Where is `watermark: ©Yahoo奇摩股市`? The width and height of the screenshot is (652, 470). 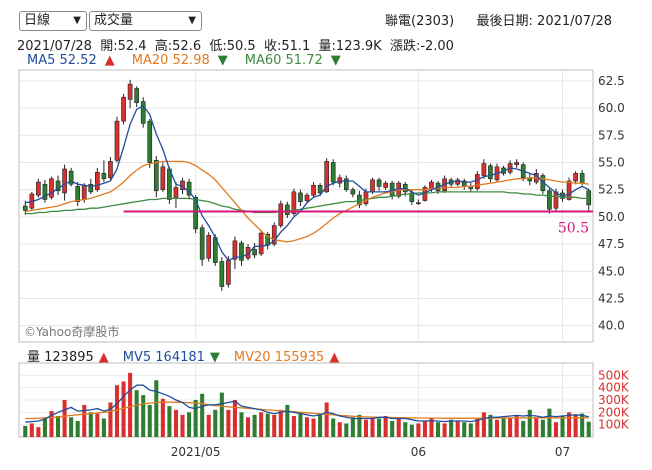 watermark: ©Yahoo奇摩股市 is located at coordinates (71, 331).